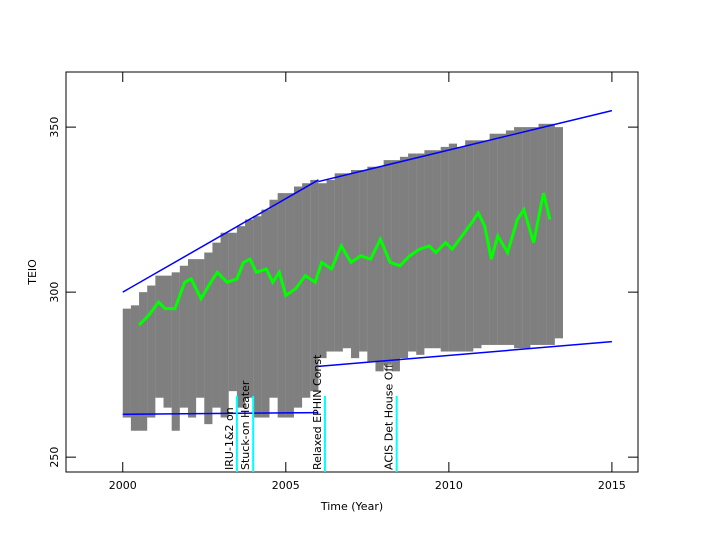 The height and width of the screenshot is (544, 704). I want to click on y-axis-label: TEIO, so click(32, 272).